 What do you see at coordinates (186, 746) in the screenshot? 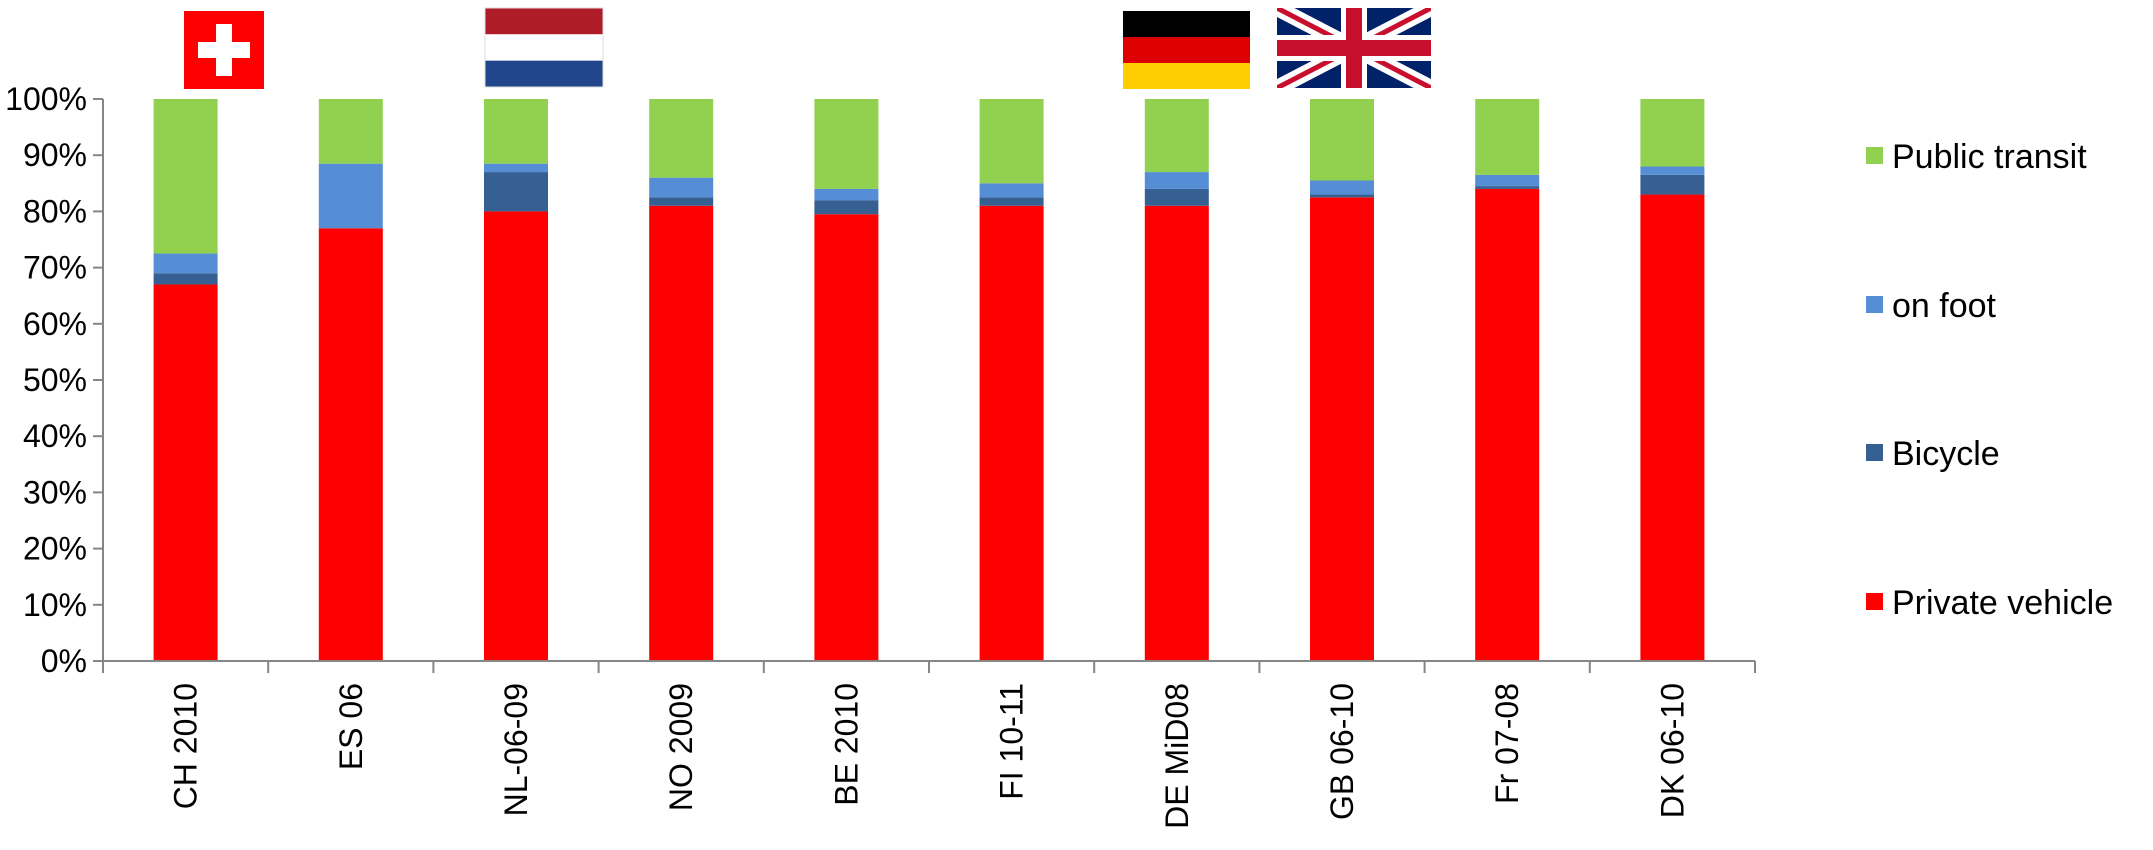
I see `x-category-label: CH 2010` at bounding box center [186, 746].